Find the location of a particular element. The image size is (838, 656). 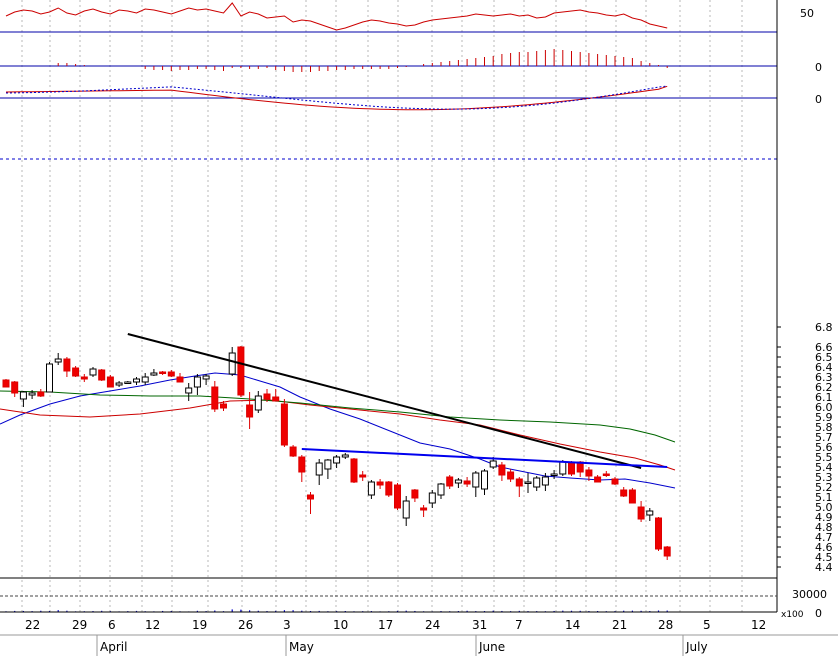

price-tick-label: 6.4 is located at coordinates (824, 367).